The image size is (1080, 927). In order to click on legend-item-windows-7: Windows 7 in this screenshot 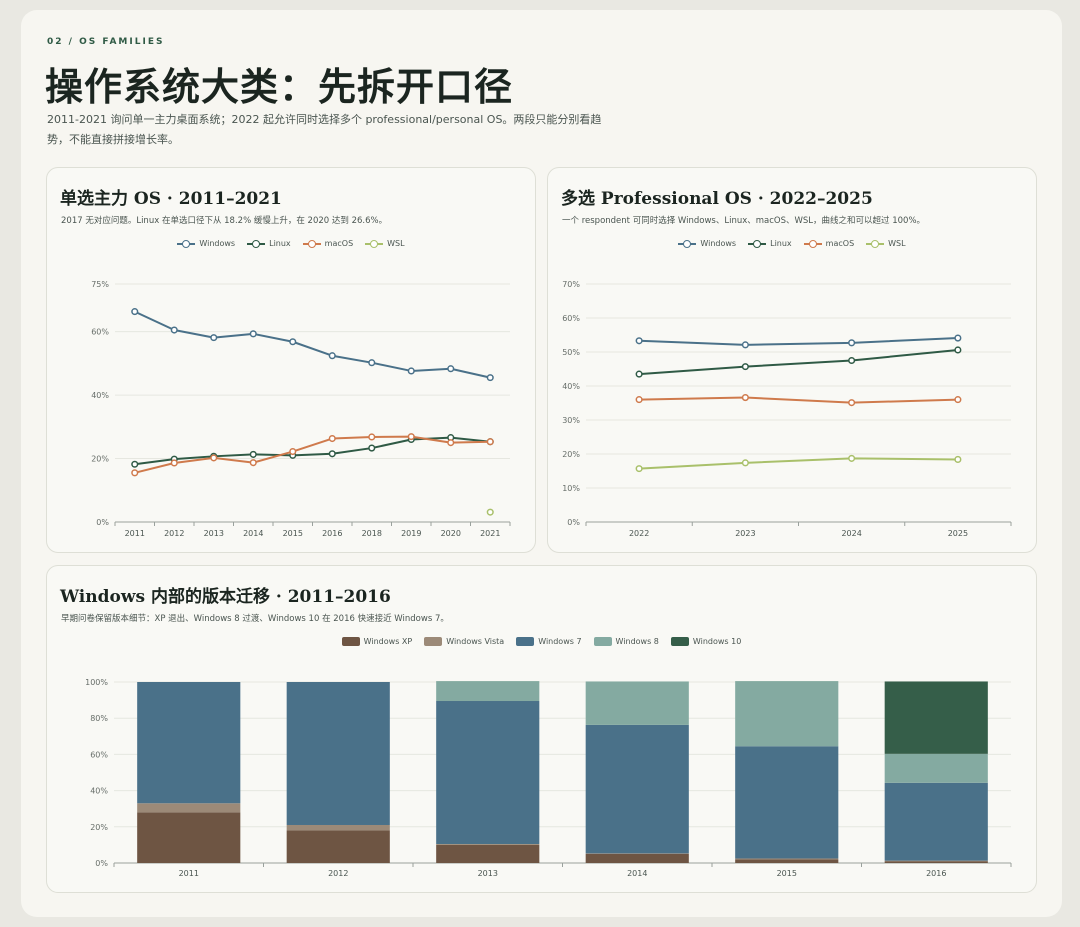, I will do `click(549, 641)`.